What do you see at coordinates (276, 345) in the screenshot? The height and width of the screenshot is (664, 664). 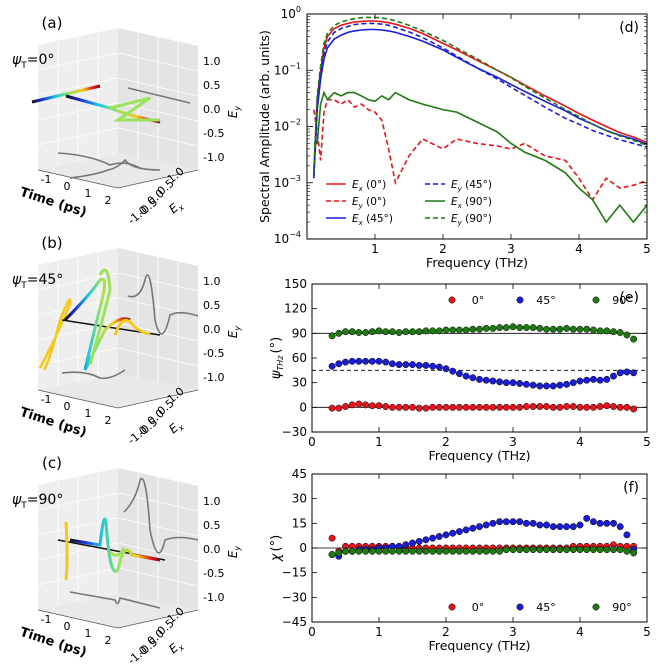 I see `y-label-unit: (°)` at bounding box center [276, 345].